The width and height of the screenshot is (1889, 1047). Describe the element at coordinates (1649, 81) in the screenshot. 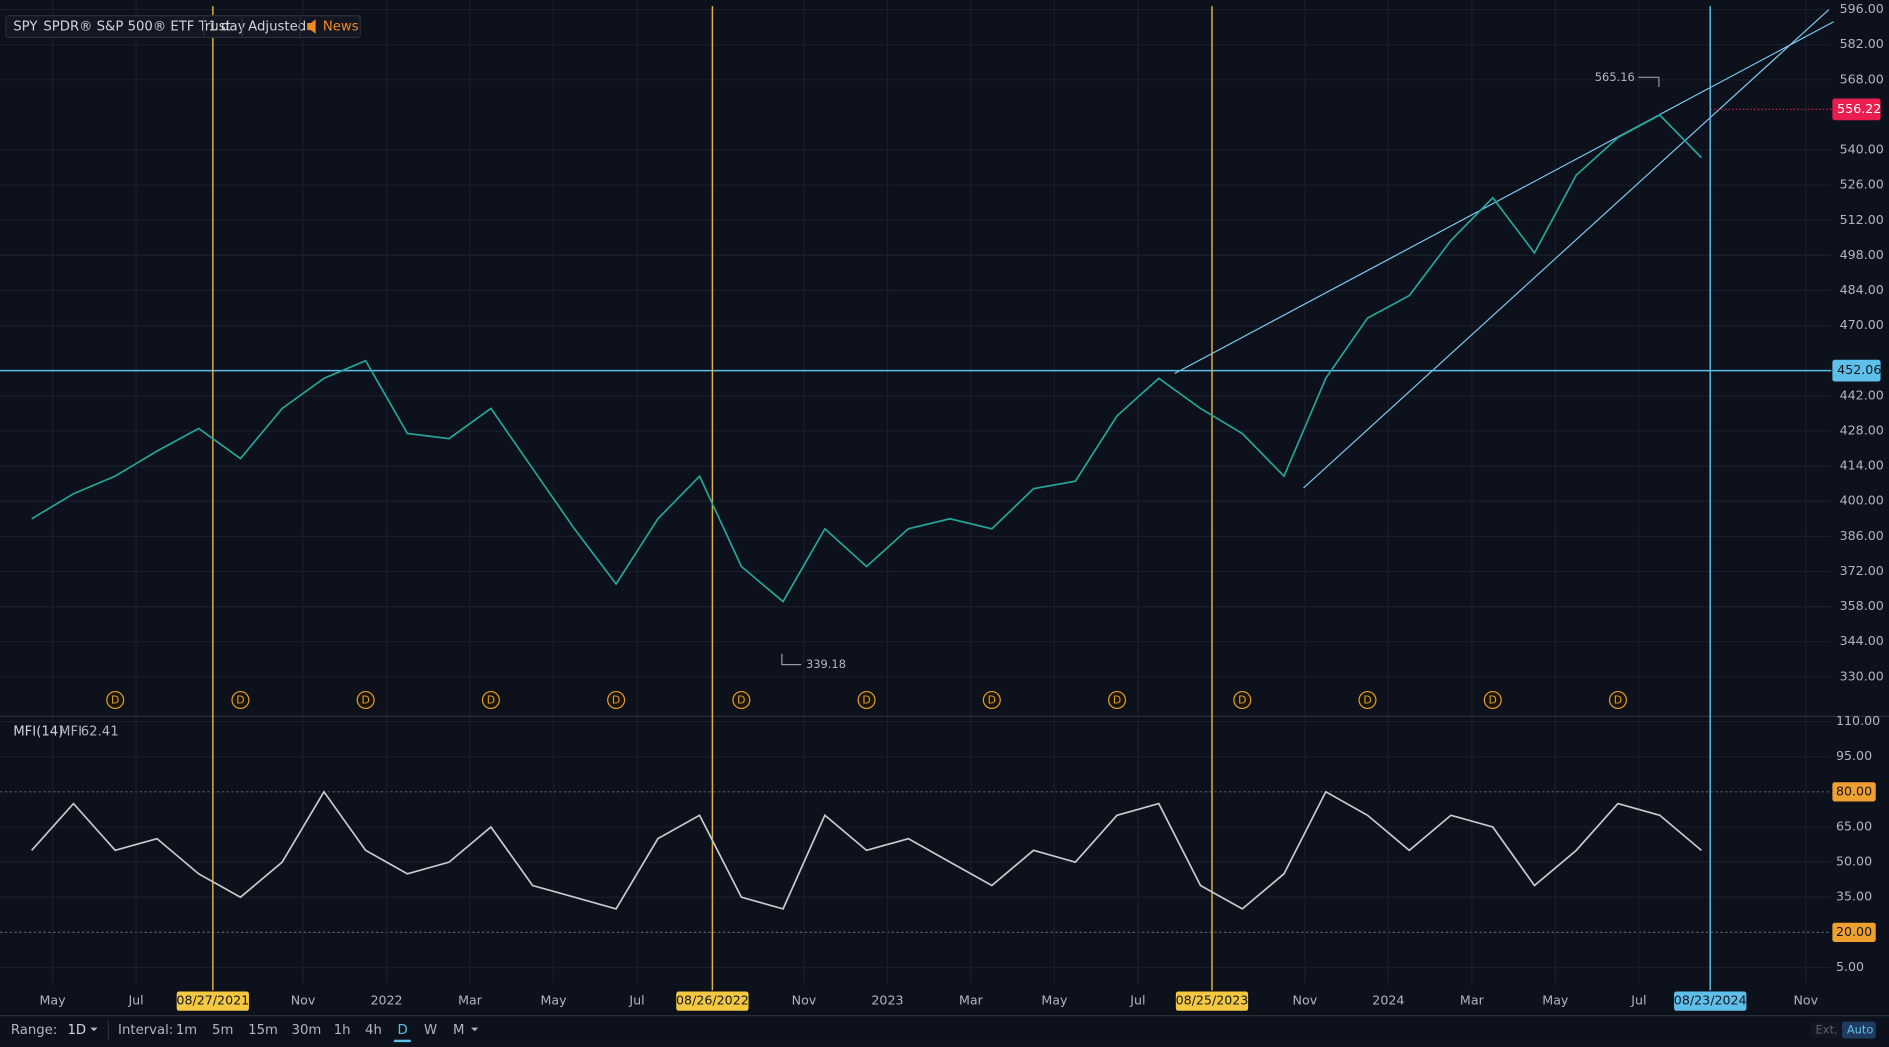

I see `high-marker` at that location.